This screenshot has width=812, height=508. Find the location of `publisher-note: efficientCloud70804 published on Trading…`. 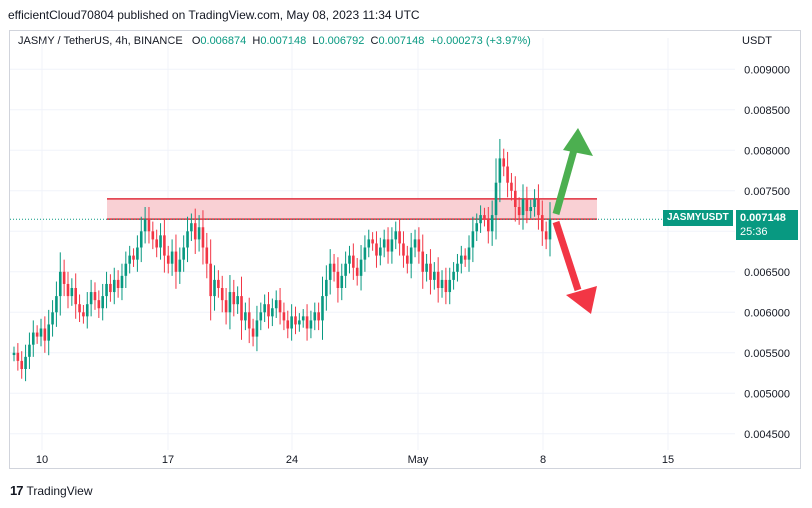

publisher-note: efficientCloud70804 published on Trading… is located at coordinates (214, 15).